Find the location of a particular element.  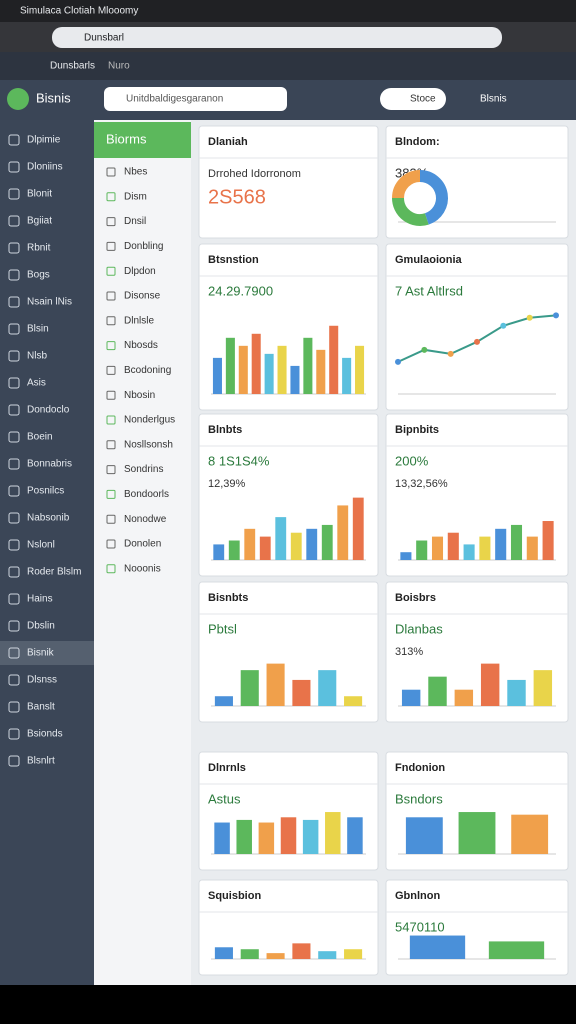

nav-item: Dlpimie is located at coordinates (44, 140).